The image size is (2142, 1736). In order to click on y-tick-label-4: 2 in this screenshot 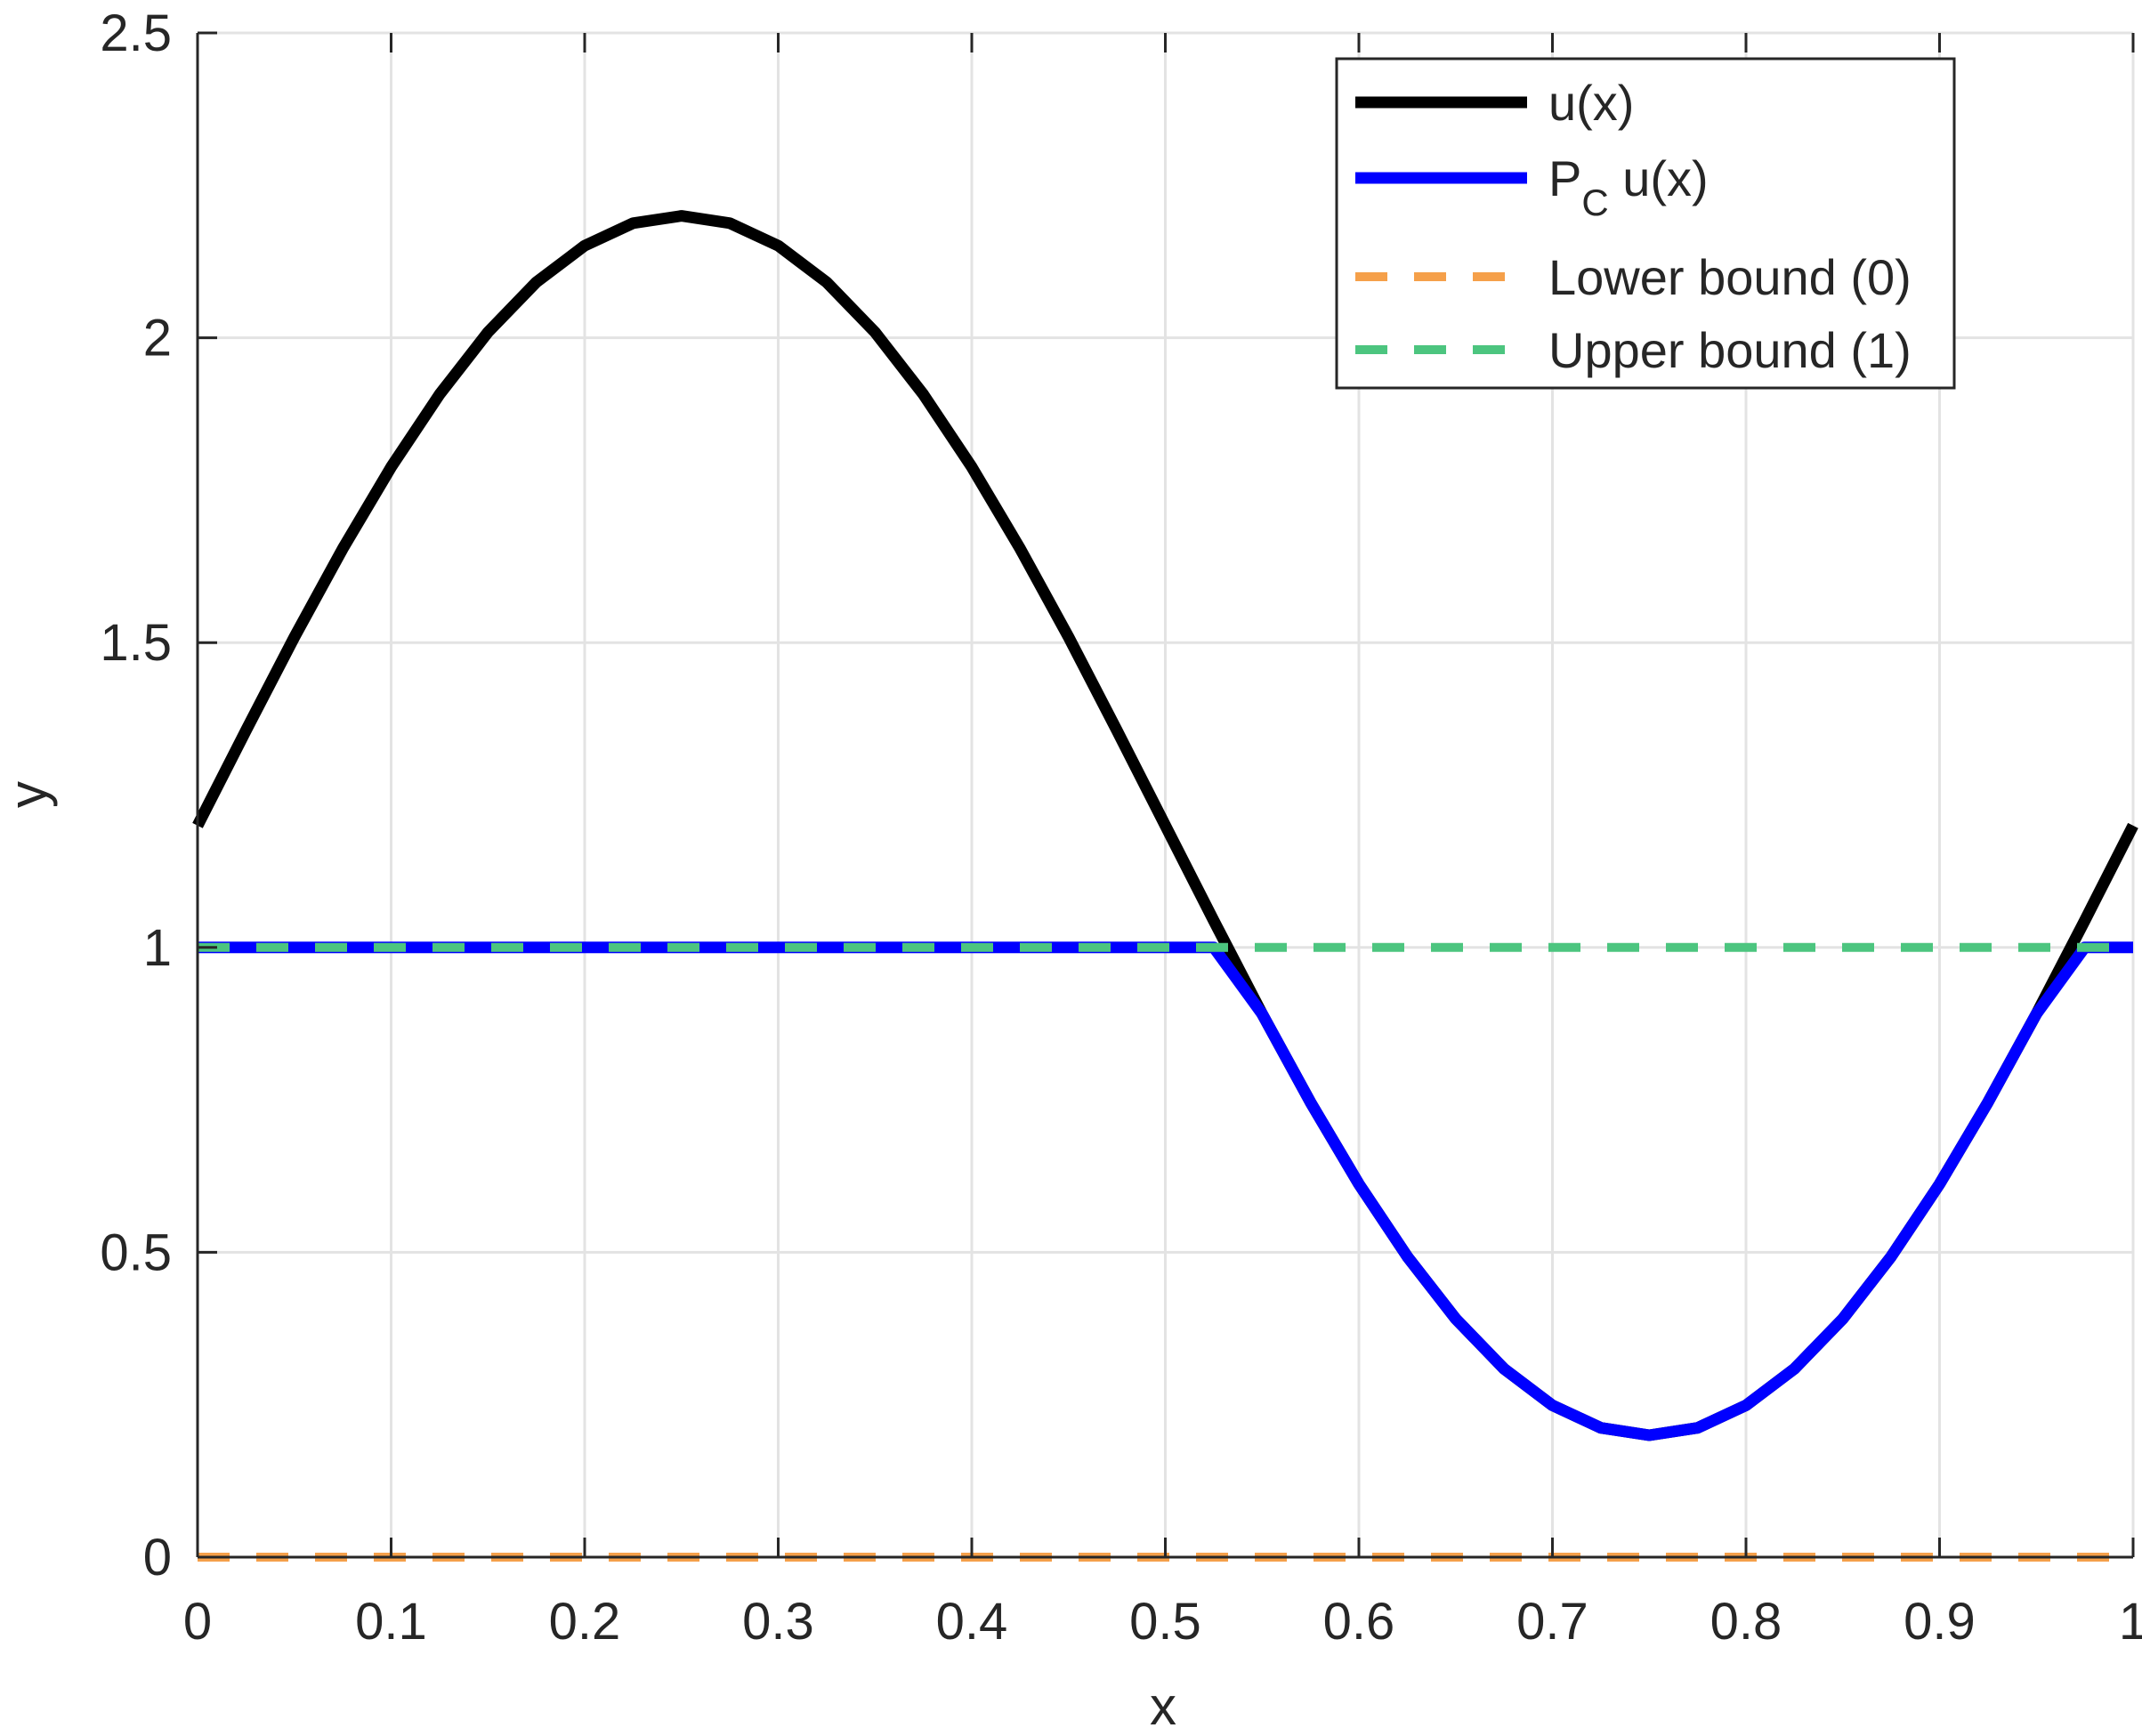, I will do `click(158, 338)`.